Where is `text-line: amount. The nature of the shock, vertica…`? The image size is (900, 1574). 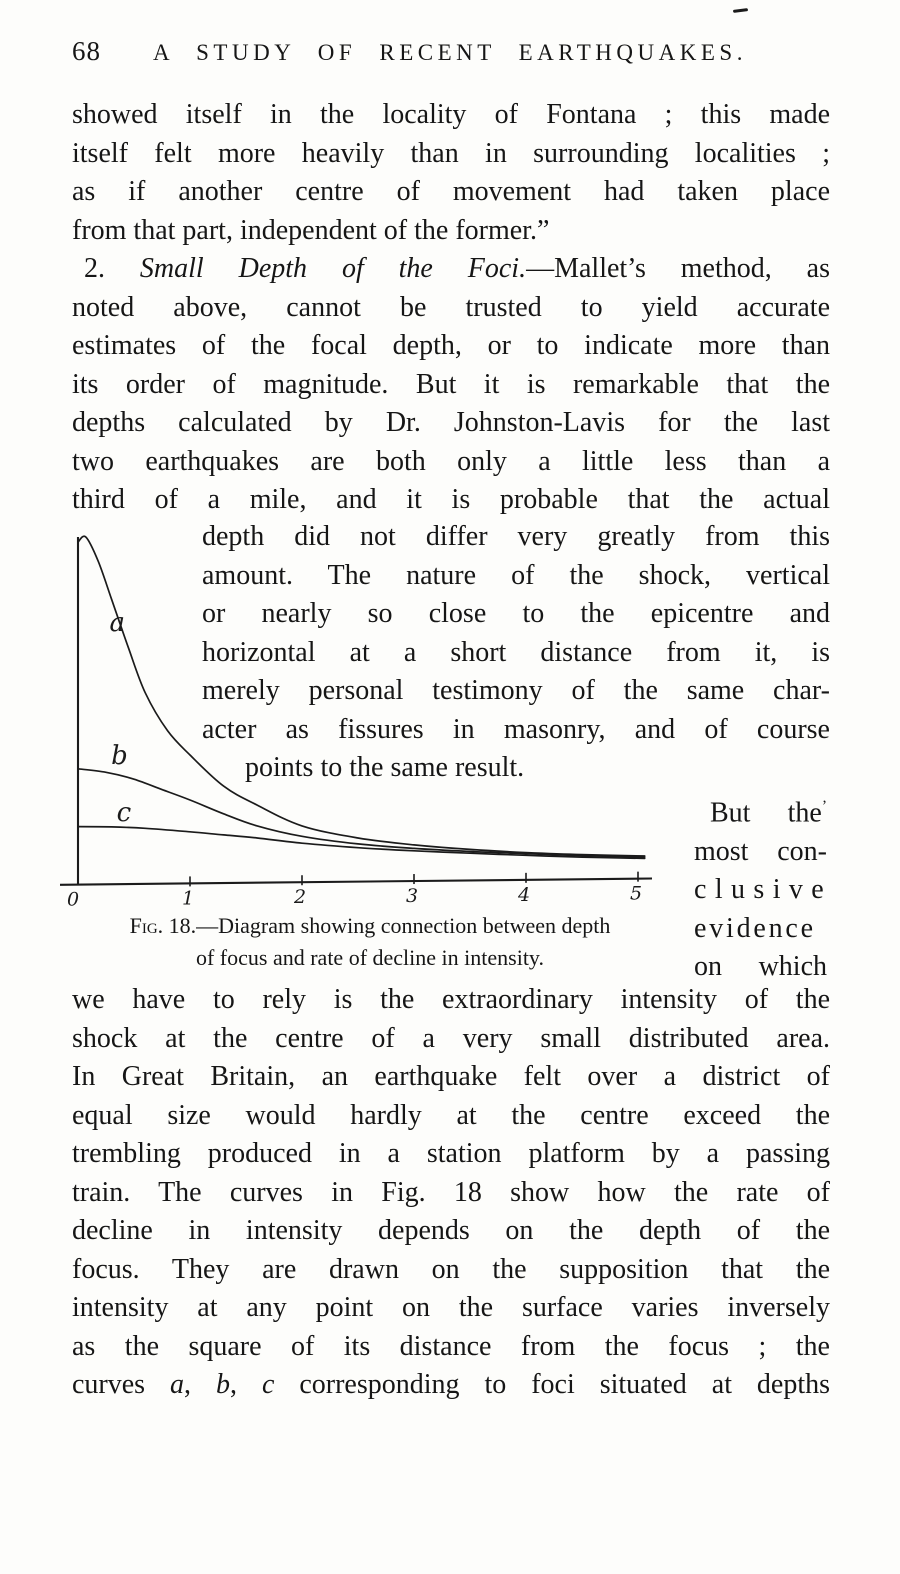 text-line: amount. The nature of the shock, vertica… is located at coordinates (516, 575).